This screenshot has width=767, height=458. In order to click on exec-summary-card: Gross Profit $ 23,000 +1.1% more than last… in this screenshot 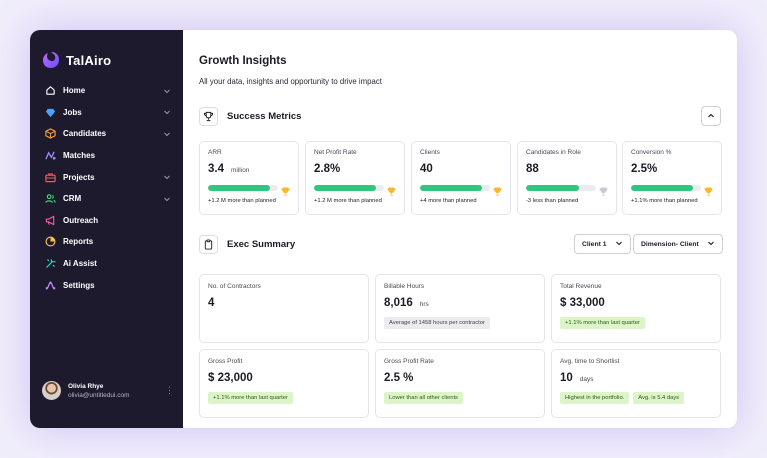, I will do `click(284, 383)`.